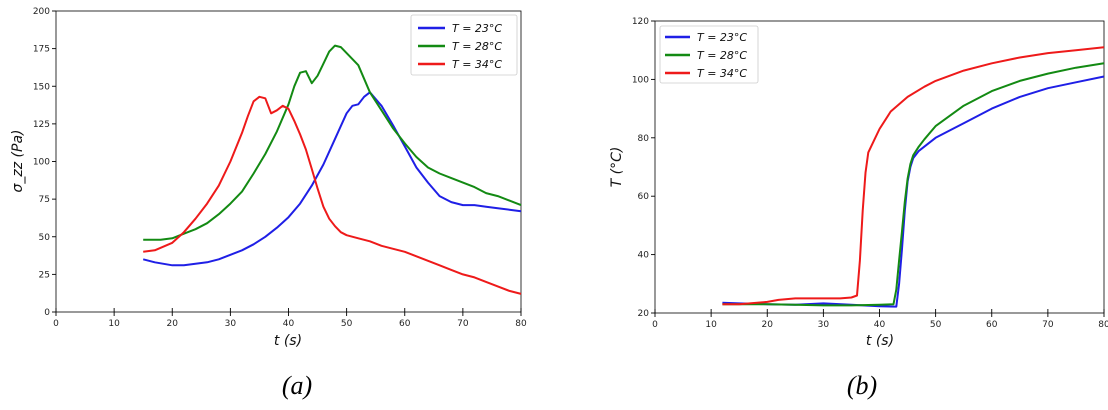  I want to click on y-tick-label: 120, so click(640, 22).